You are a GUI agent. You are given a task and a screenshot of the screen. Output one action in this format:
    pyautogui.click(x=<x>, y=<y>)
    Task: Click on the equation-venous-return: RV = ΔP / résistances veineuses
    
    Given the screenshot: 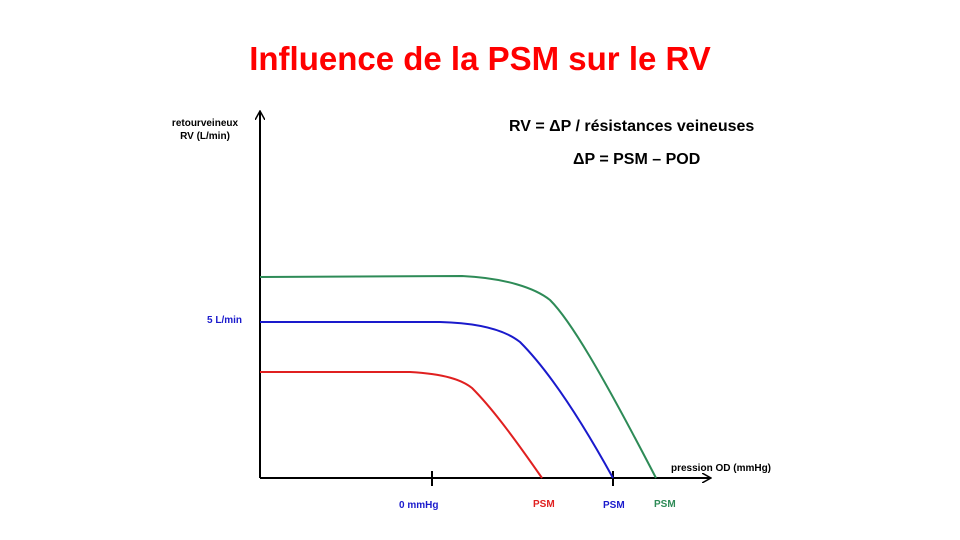 What is the action you would take?
    pyautogui.click(x=632, y=126)
    